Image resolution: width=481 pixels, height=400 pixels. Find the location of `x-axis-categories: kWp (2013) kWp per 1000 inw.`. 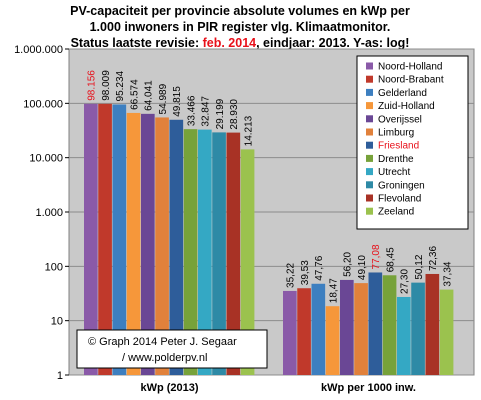

x-axis-categories: kWp (2013) kWp per 1000 inw. is located at coordinates (278, 388).